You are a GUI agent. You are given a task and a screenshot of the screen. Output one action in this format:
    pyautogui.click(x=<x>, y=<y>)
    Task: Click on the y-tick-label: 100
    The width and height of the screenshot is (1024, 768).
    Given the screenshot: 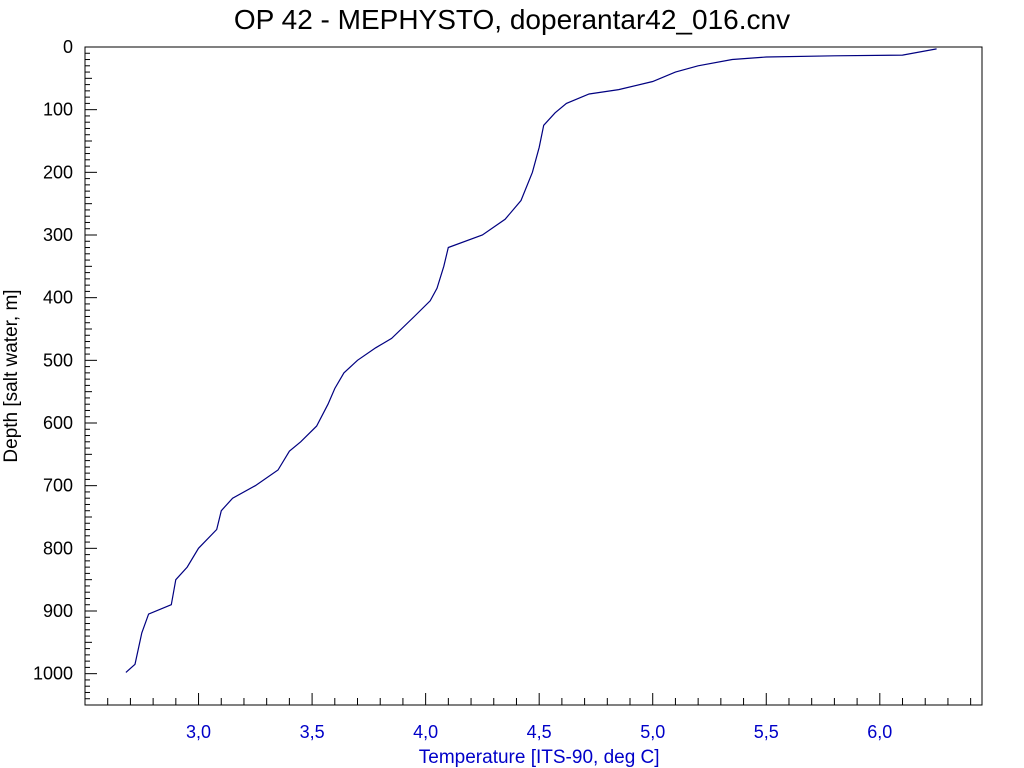 What is the action you would take?
    pyautogui.click(x=58, y=110)
    